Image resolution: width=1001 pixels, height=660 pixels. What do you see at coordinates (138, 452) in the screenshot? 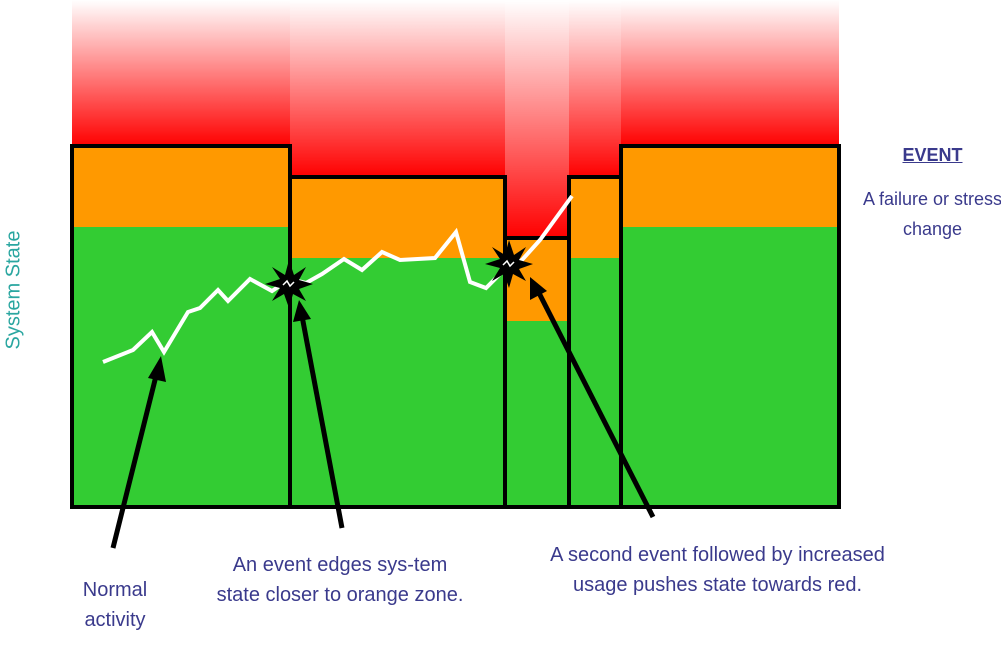
I see `arrow-normal-activity` at bounding box center [138, 452].